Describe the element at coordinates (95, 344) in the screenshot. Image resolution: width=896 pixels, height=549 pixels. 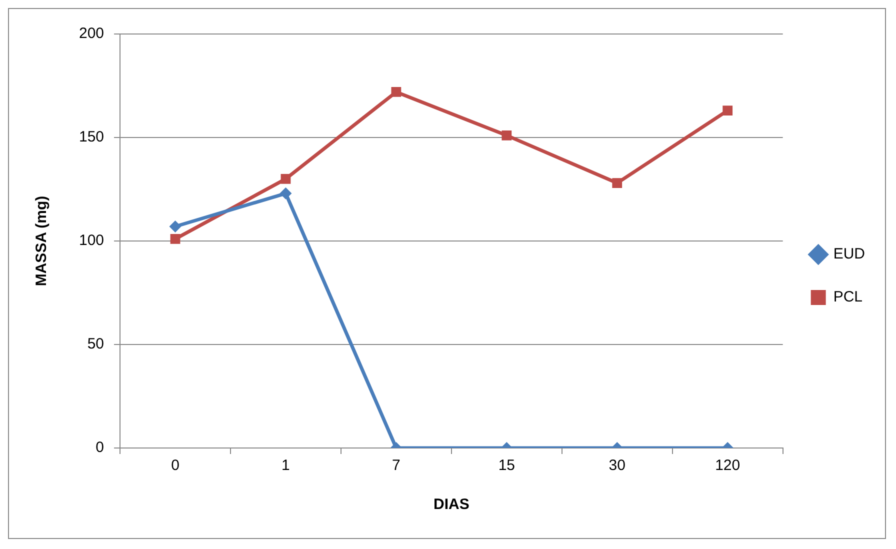
I see `y-tick-label: 50` at that location.